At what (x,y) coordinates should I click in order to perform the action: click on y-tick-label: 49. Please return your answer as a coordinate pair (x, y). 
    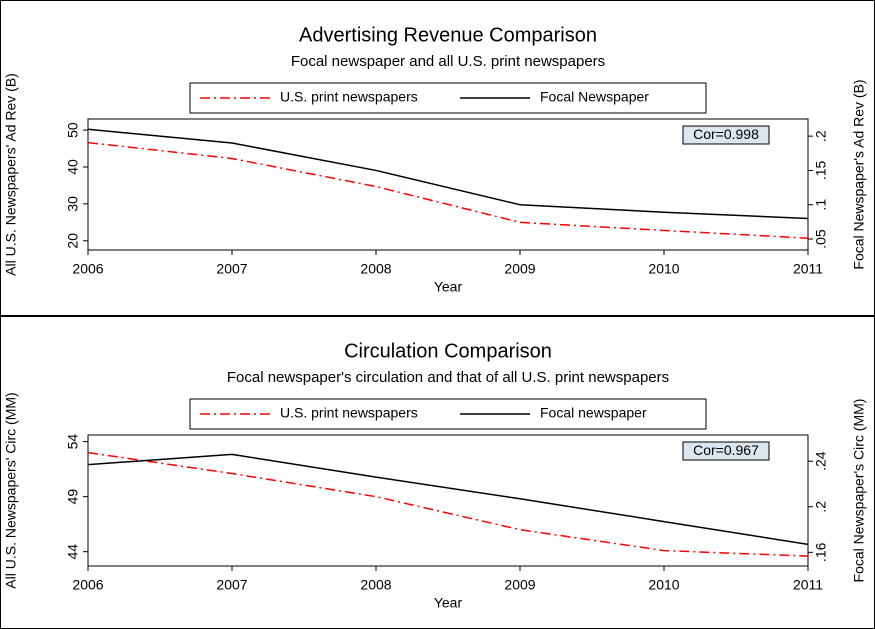
    Looking at the image, I should click on (73, 497).